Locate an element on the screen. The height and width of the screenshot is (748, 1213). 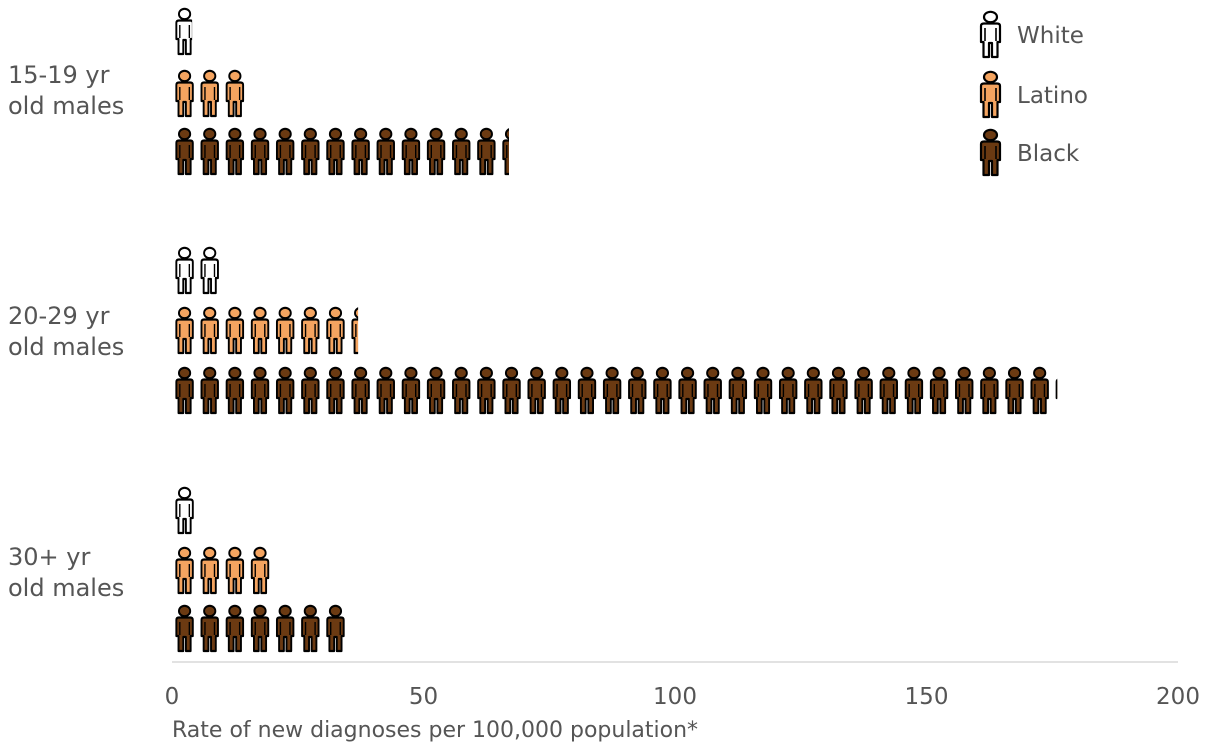
category-label: 30+ yr old males is located at coordinates (66, 572).